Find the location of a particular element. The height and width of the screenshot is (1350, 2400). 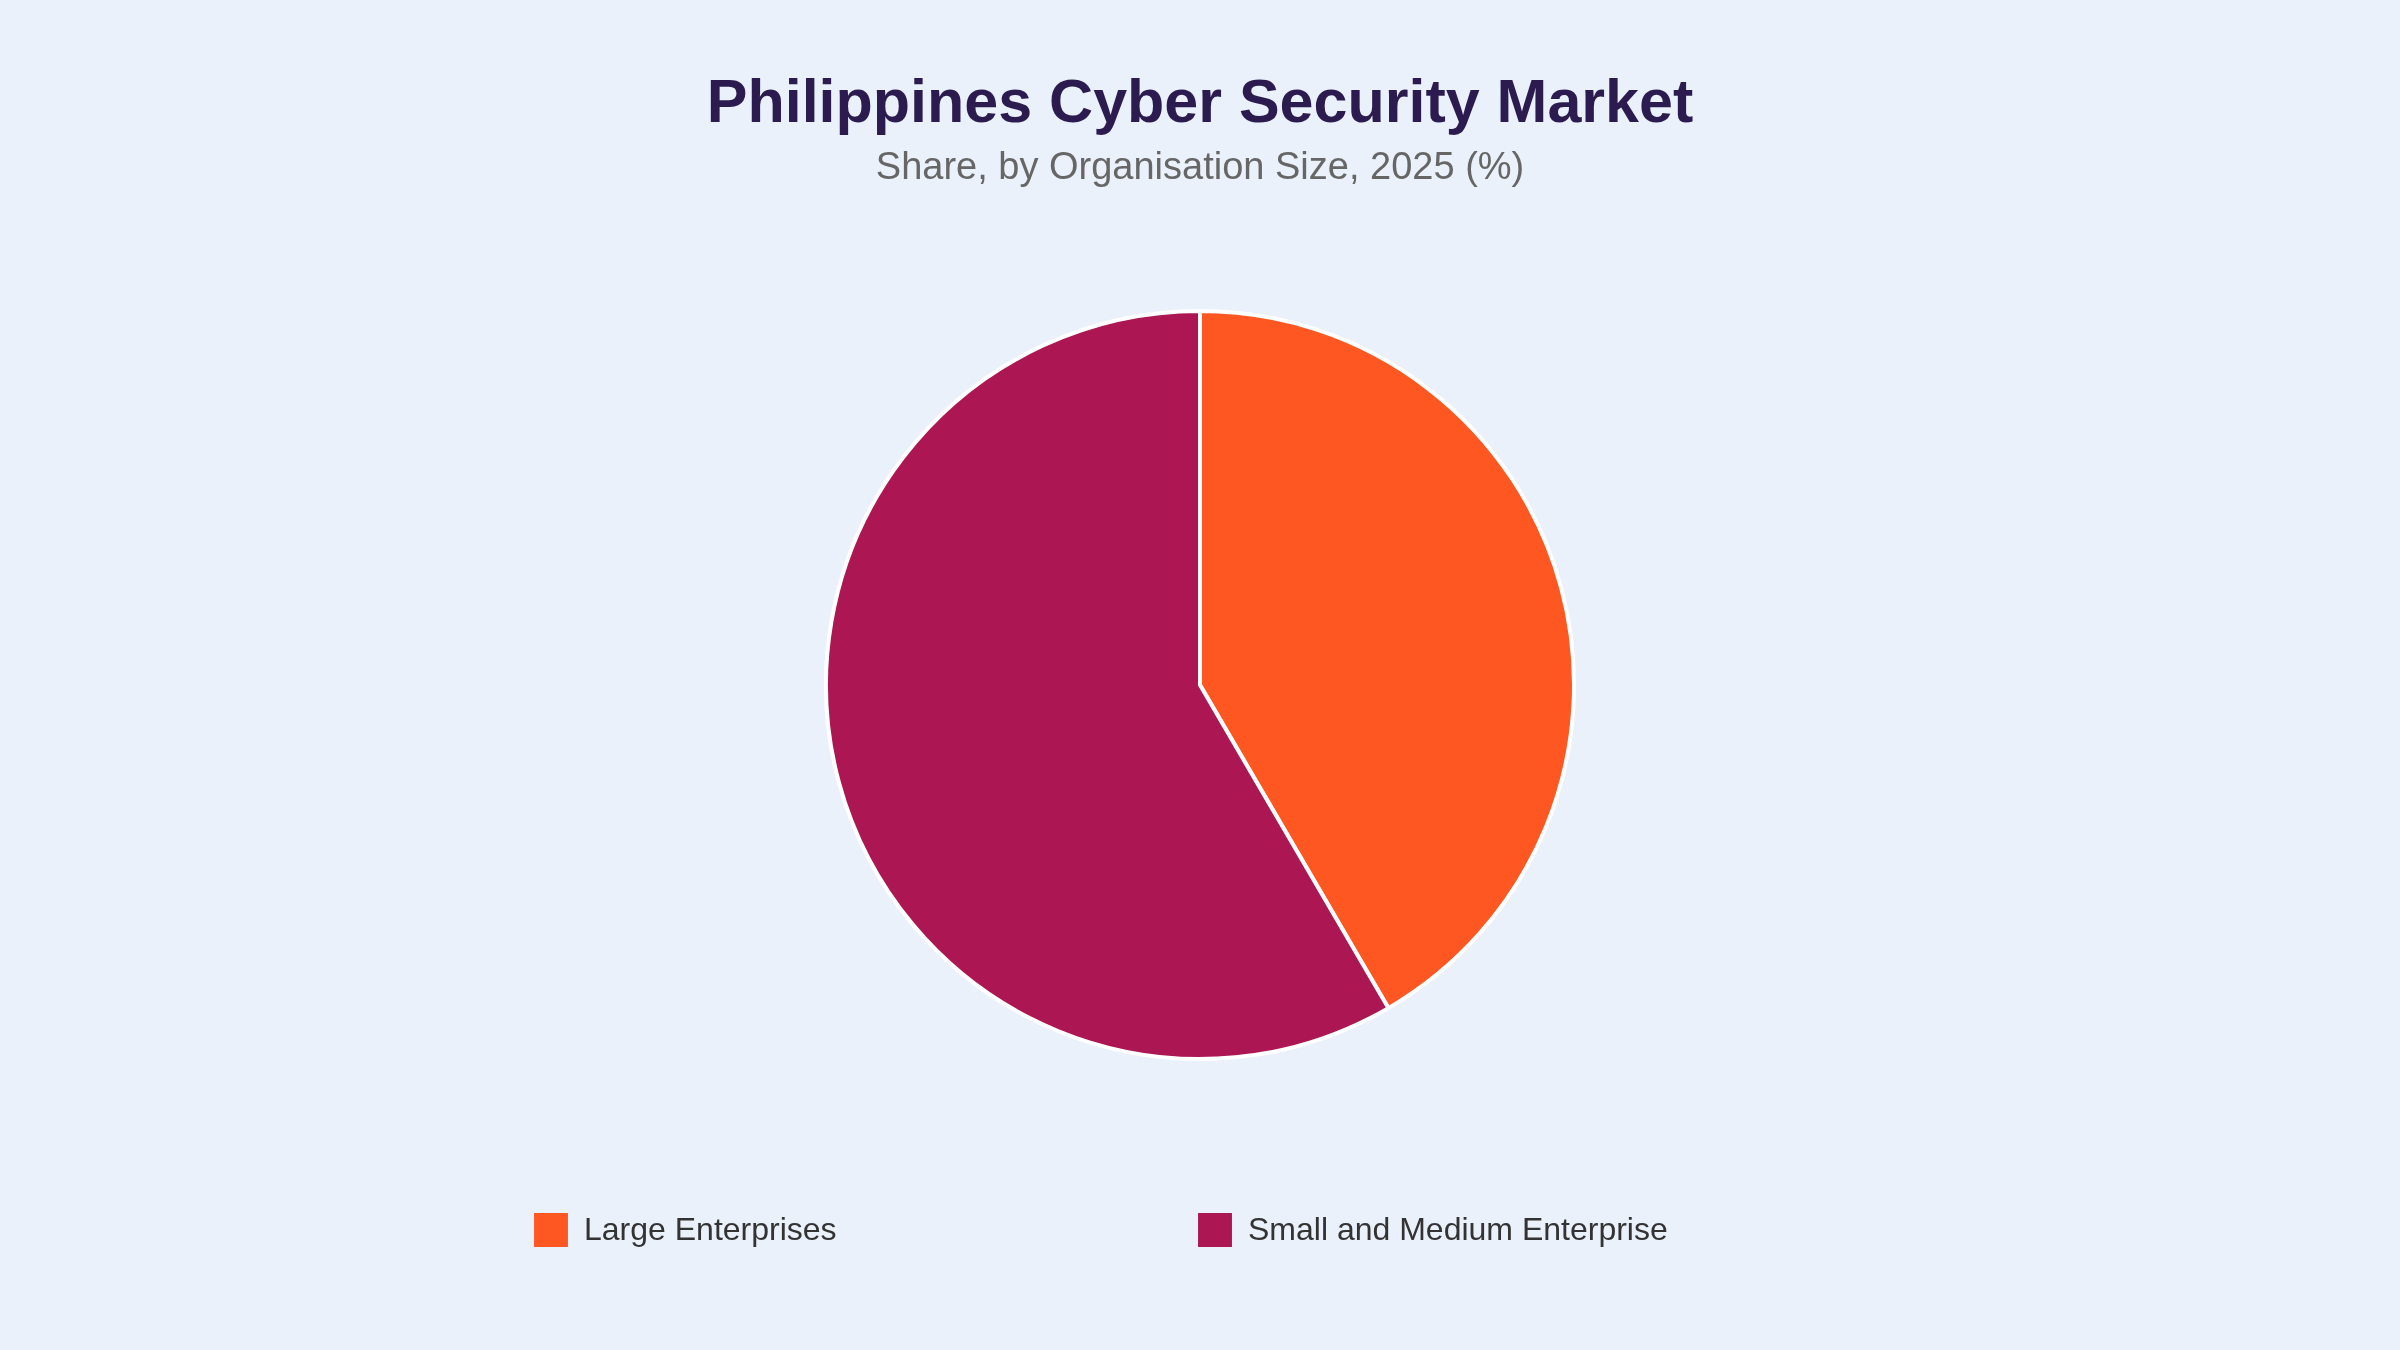

chart-title: Philippines Cyber Security Market is located at coordinates (1200, 101).